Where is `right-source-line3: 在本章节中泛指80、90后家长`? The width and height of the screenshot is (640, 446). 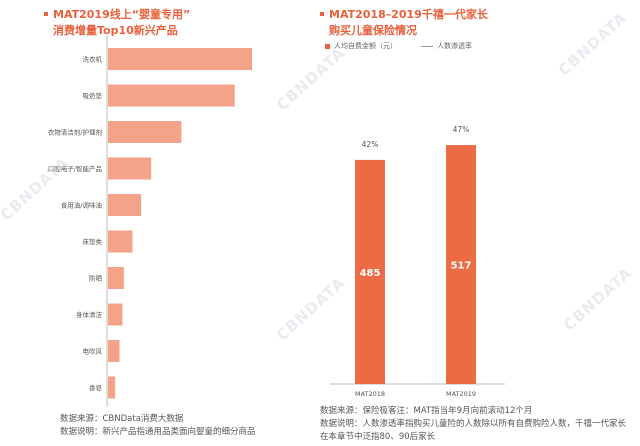
right-source-line3: 在本章节中泛指80、90后家长 is located at coordinates (378, 437).